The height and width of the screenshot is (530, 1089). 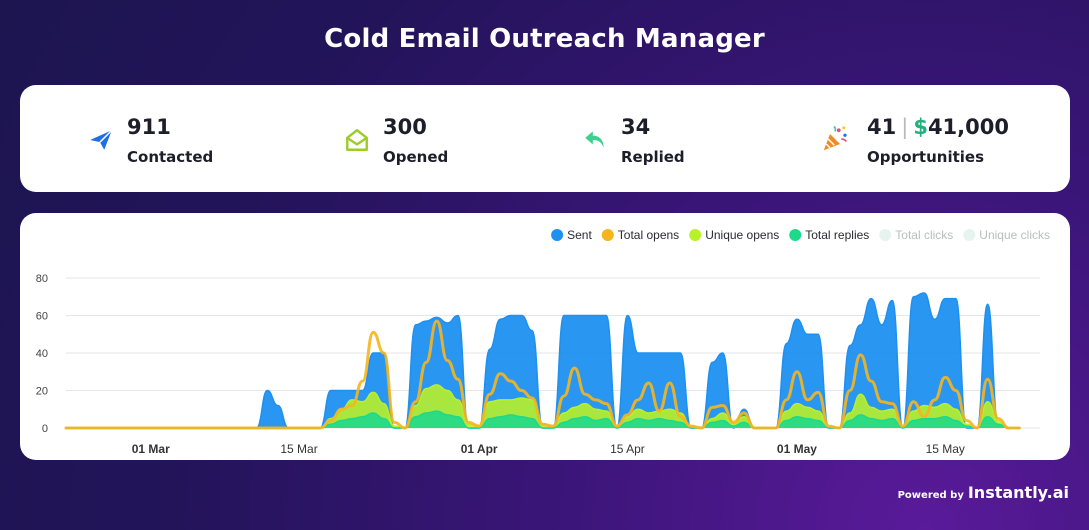 What do you see at coordinates (42, 279) in the screenshot?
I see `y-tick-label: 80` at bounding box center [42, 279].